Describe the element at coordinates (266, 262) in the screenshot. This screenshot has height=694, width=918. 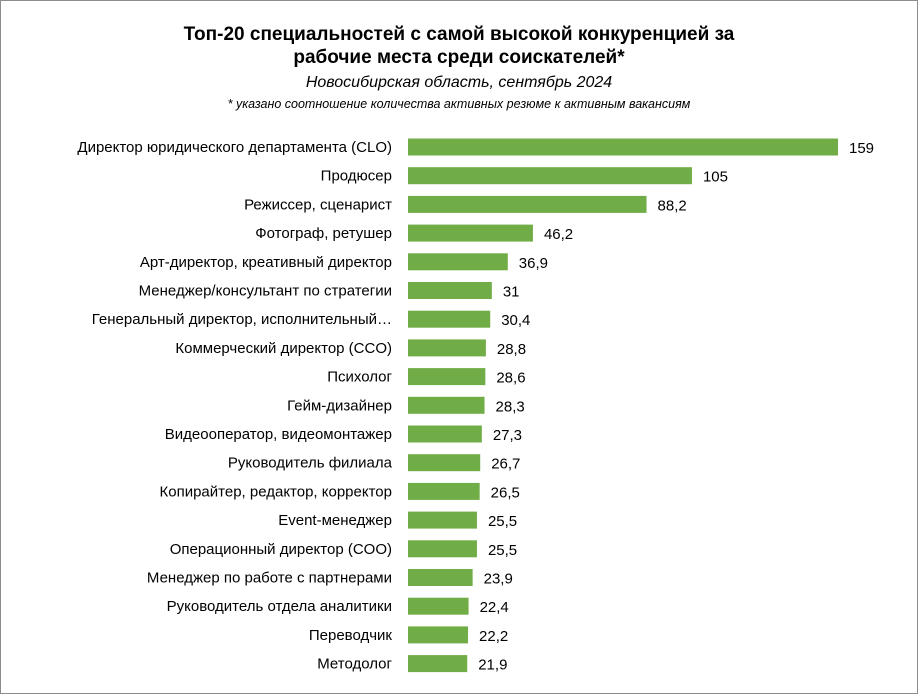
I see `category-label: Арт-директор, креативный директор` at that location.